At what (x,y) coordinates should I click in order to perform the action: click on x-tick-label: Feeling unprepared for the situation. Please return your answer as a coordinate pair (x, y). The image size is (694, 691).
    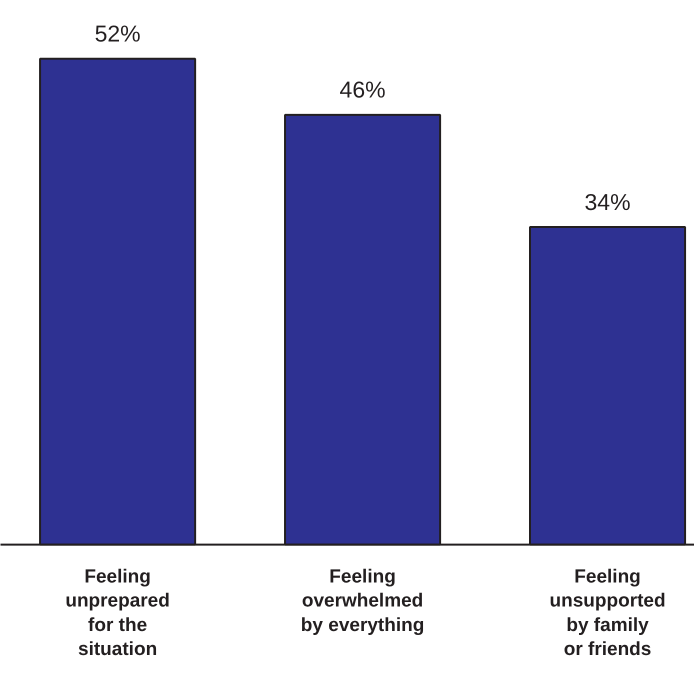
    Looking at the image, I should click on (117, 613).